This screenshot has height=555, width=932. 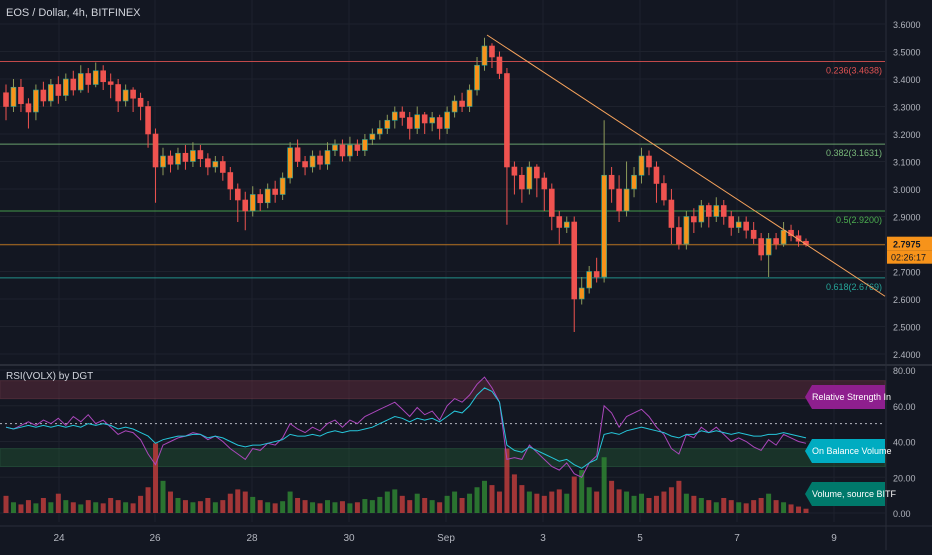 What do you see at coordinates (907, 25) in the screenshot?
I see `price-tick-label: 3.6000` at bounding box center [907, 25].